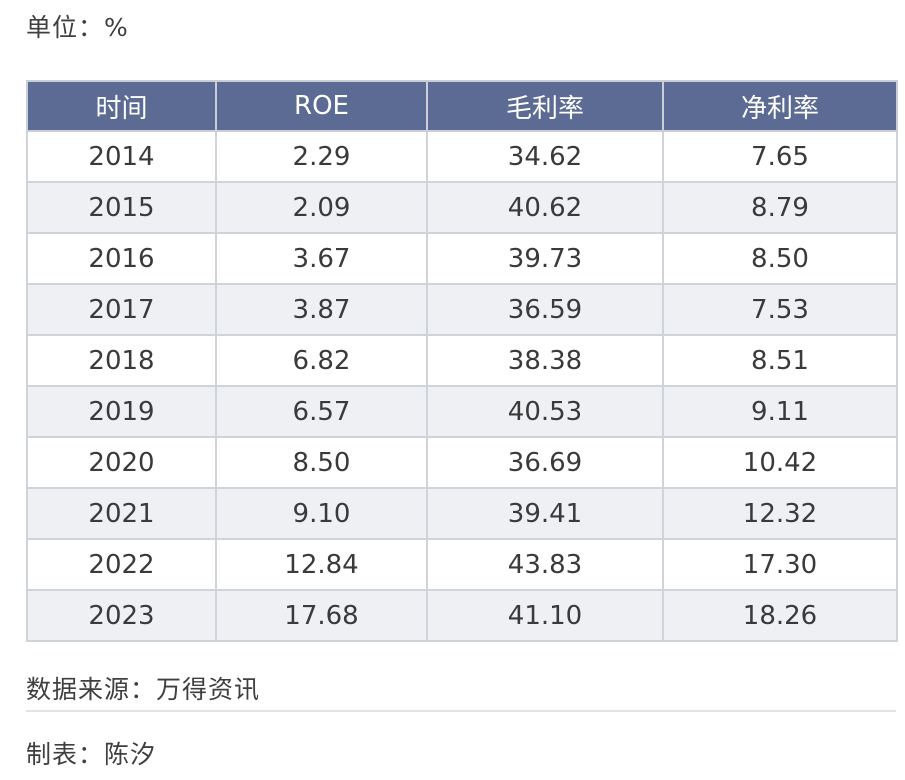 Image resolution: width=905 pixels, height=780 pixels. What do you see at coordinates (321, 462) in the screenshot?
I see `cell-roe: 8.50` at bounding box center [321, 462].